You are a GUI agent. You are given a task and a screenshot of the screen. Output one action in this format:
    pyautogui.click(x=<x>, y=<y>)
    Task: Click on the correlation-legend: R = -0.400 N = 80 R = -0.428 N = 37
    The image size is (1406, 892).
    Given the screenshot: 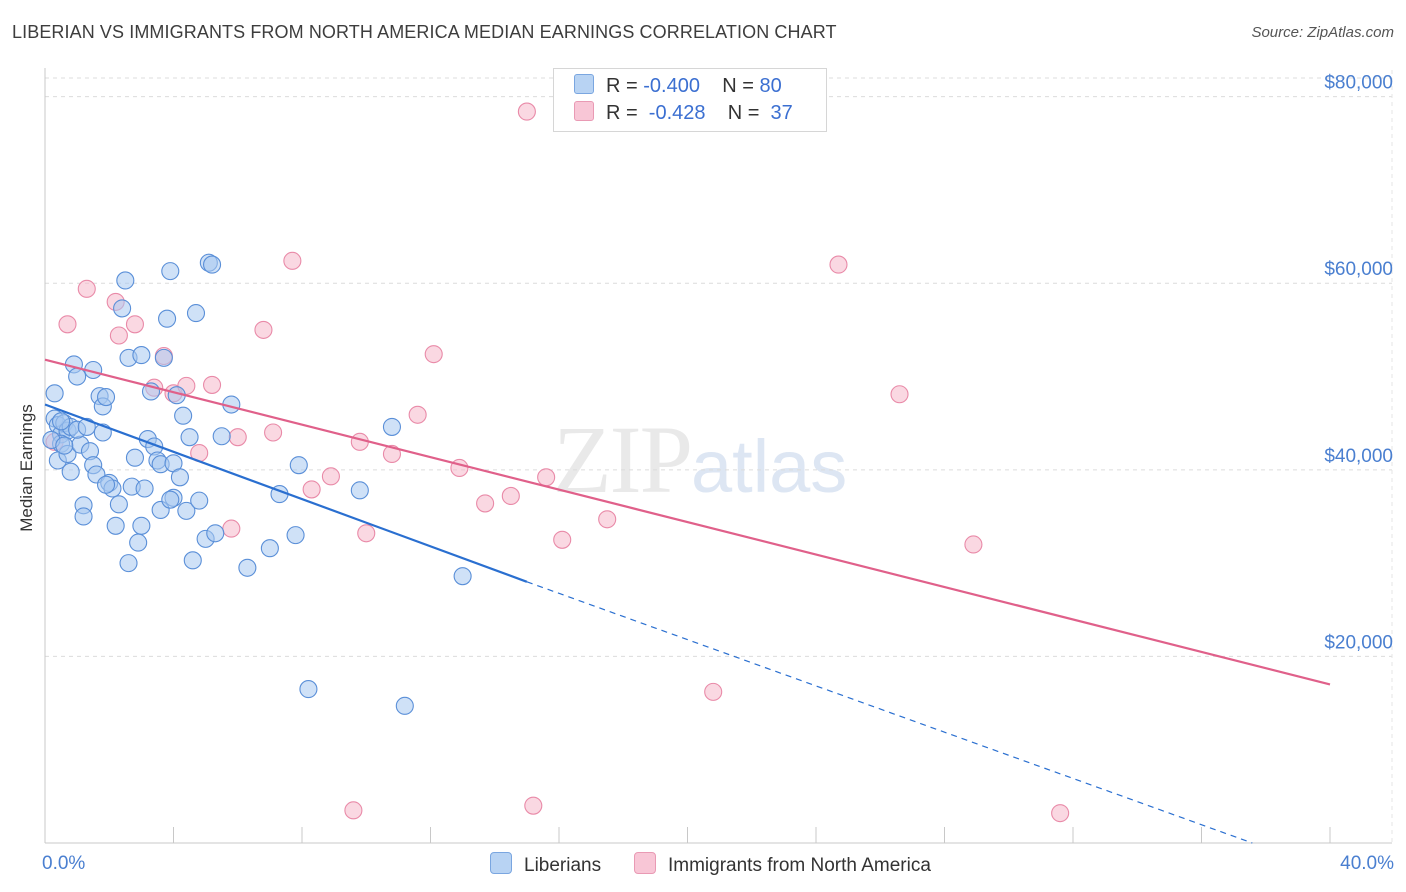 What is the action you would take?
    pyautogui.click(x=690, y=100)
    